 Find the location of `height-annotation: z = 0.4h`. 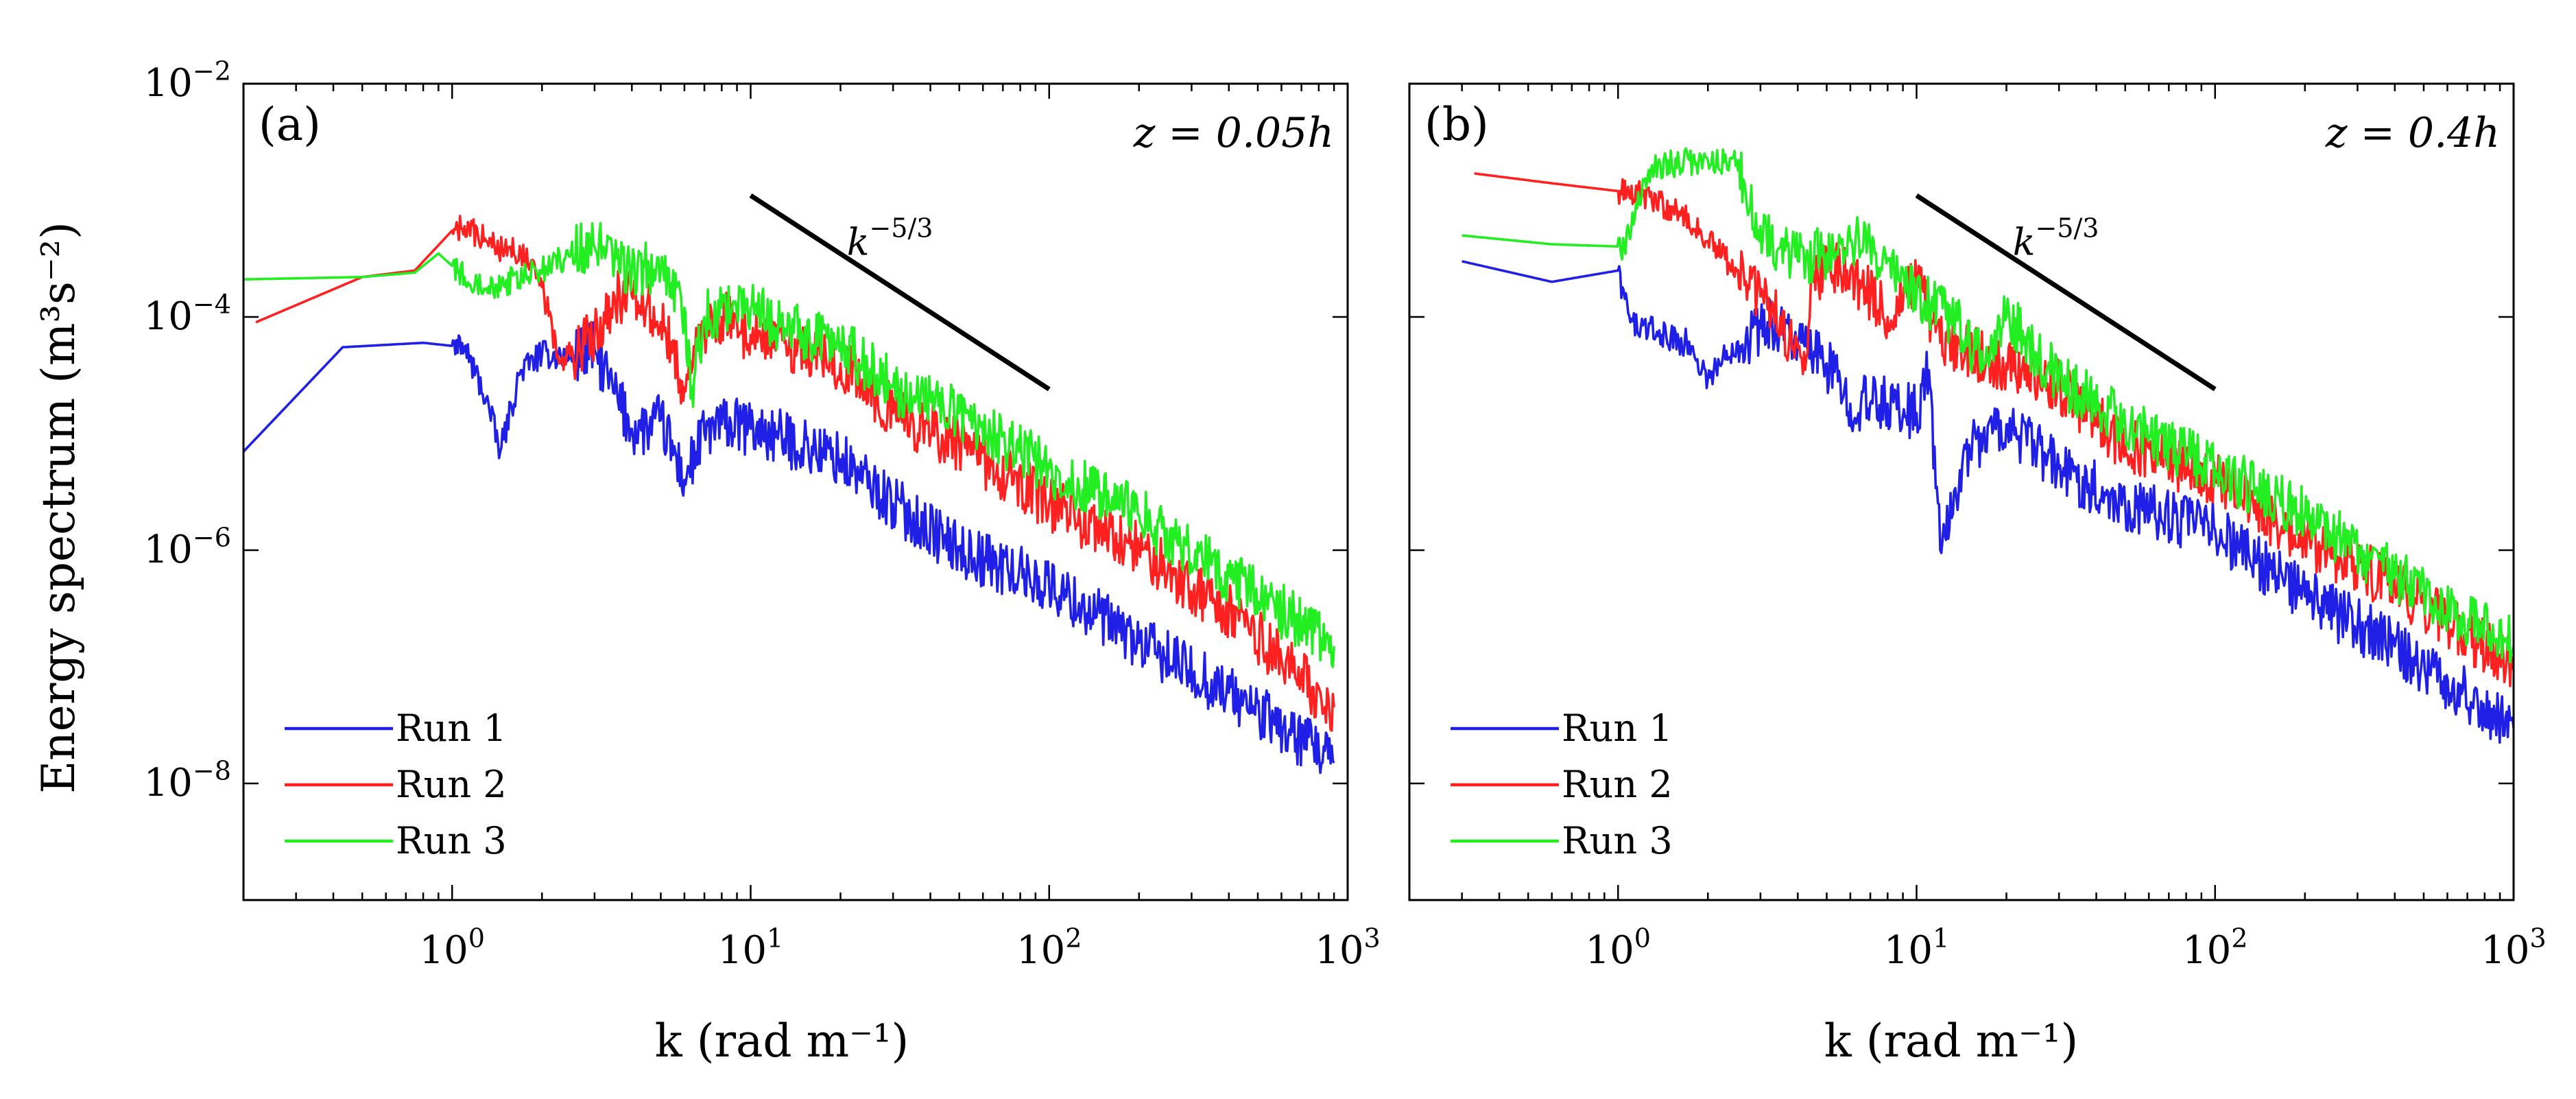

height-annotation: z = 0.4h is located at coordinates (2412, 133).